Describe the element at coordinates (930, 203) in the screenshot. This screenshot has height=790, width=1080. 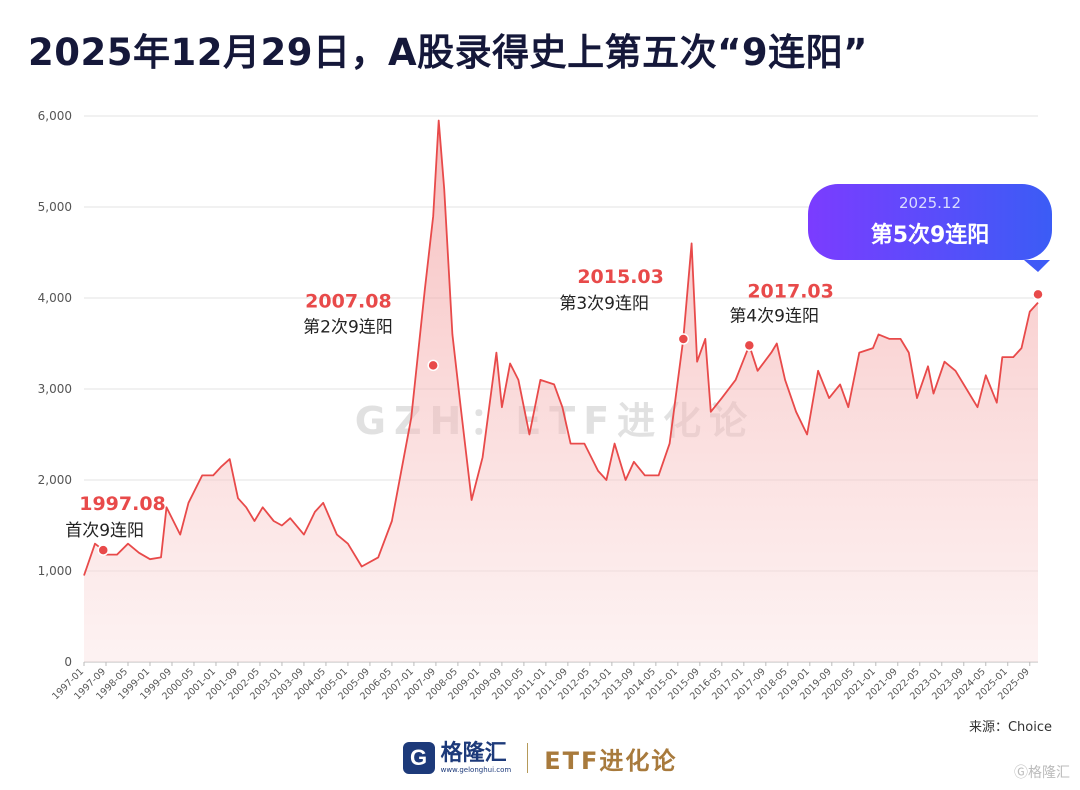
I see `callout-date: 2025.12` at that location.